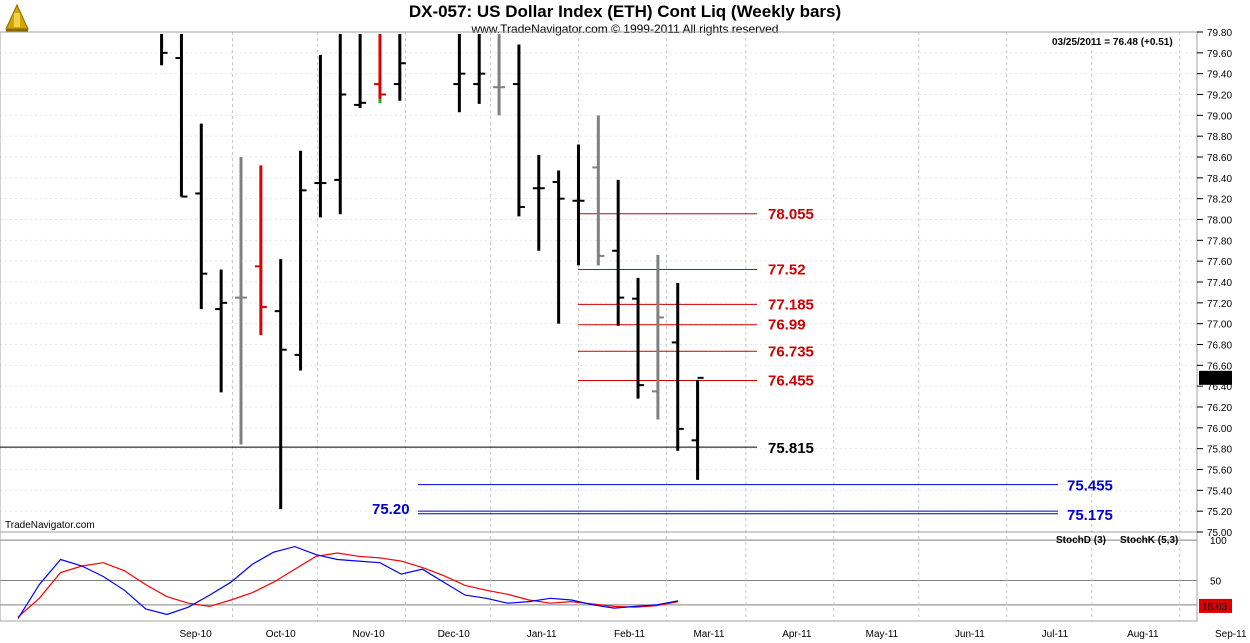 The width and height of the screenshot is (1250, 643). What do you see at coordinates (791, 448) in the screenshot?
I see `support-level-label: 75.815` at bounding box center [791, 448].